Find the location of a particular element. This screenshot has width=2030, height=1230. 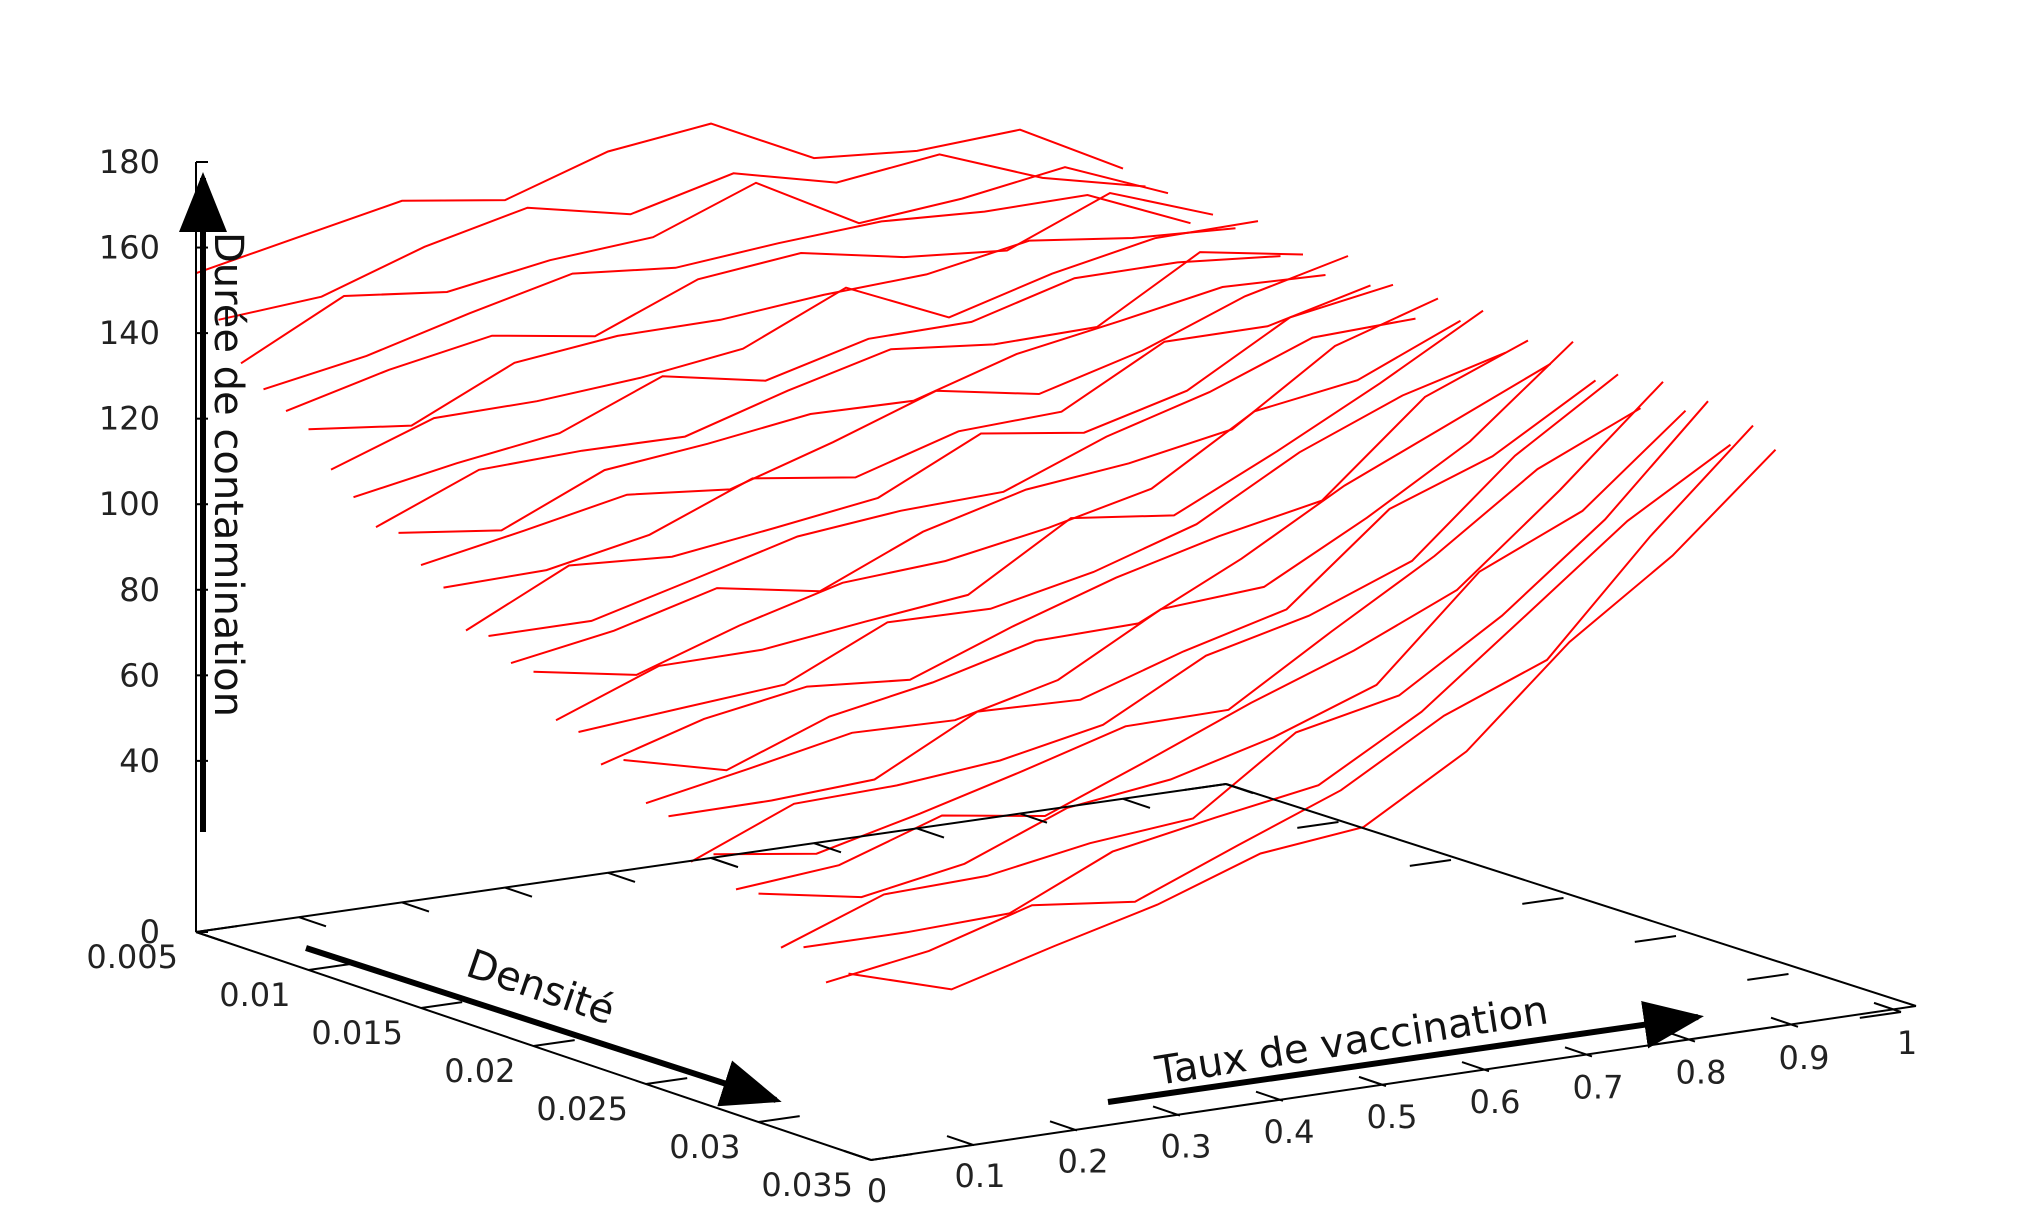

vaccination-tick-label: 0.6 is located at coordinates (1495, 1102).